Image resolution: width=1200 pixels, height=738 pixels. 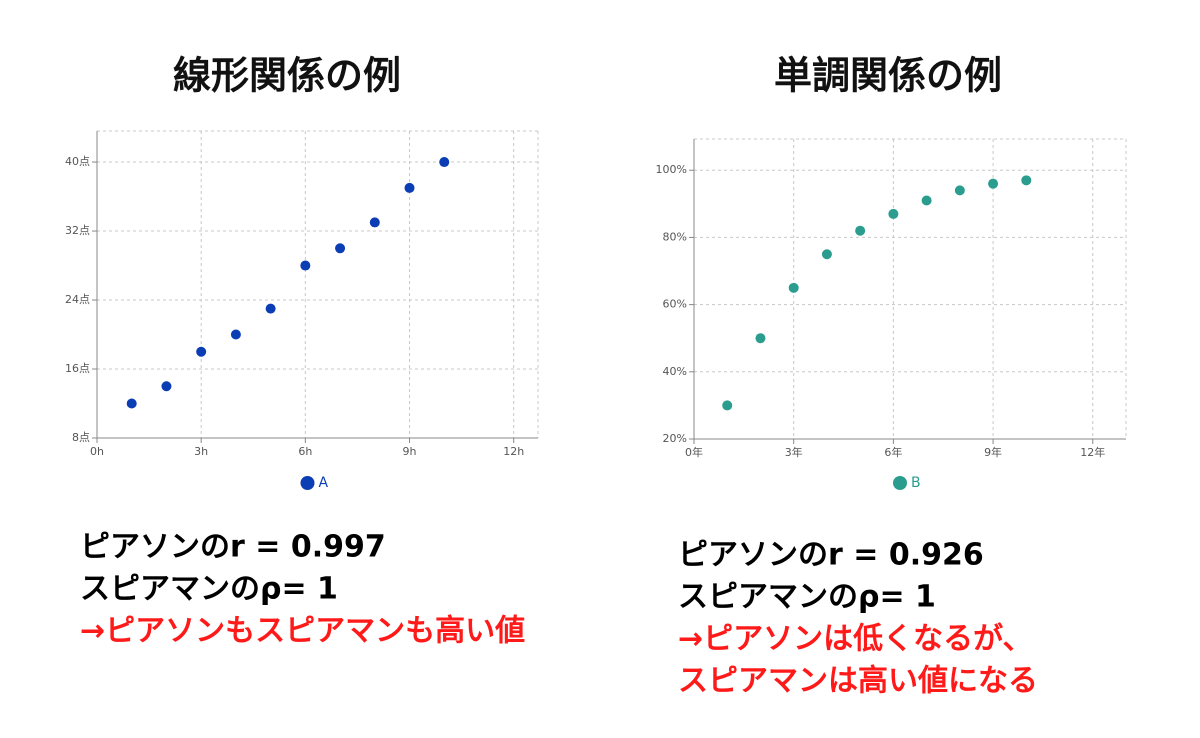 I want to click on annotation: →ピアソンもスピアマンも高い値, so click(x=302, y=631).